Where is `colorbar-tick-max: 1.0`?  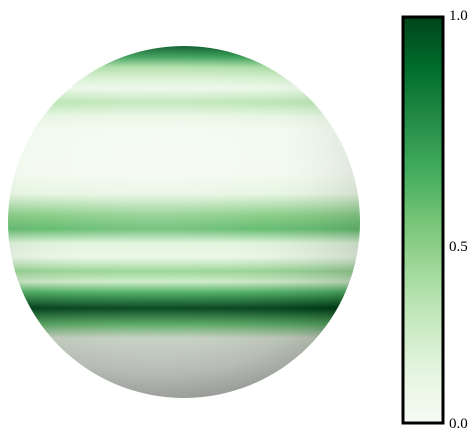 colorbar-tick-max: 1.0 is located at coordinates (458, 16).